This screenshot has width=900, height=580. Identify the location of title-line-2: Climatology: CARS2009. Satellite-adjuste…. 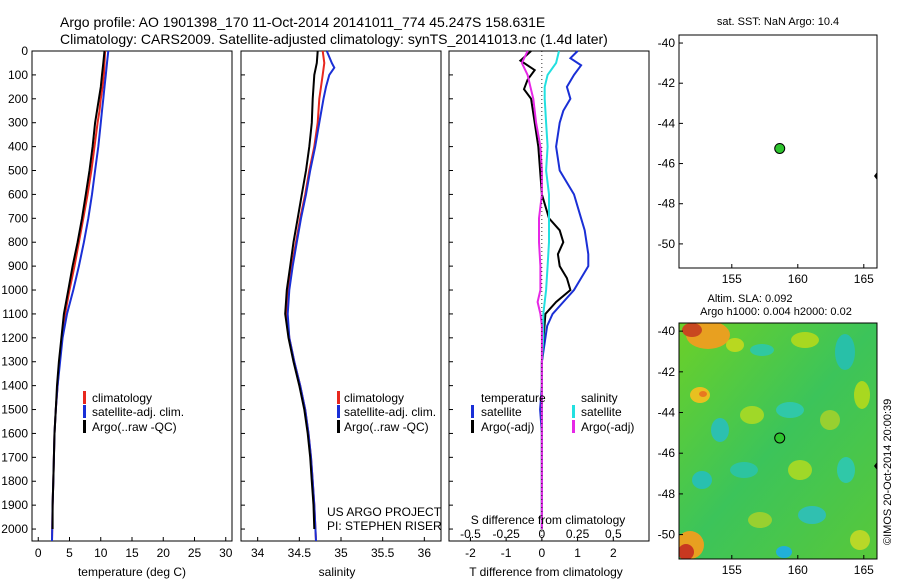
(334, 39).